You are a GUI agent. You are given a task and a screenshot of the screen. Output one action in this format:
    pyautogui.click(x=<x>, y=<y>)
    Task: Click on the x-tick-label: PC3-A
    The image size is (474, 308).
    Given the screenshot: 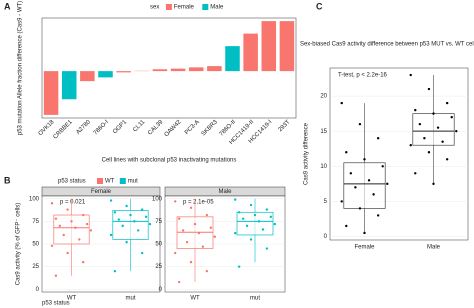 What is the action you would take?
    pyautogui.click(x=192, y=127)
    